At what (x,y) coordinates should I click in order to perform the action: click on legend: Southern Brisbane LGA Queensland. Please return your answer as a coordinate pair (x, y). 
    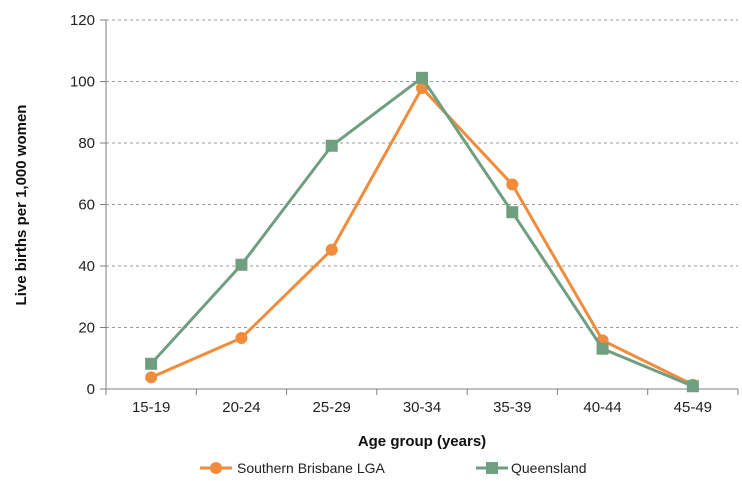
    Looking at the image, I should click on (393, 468).